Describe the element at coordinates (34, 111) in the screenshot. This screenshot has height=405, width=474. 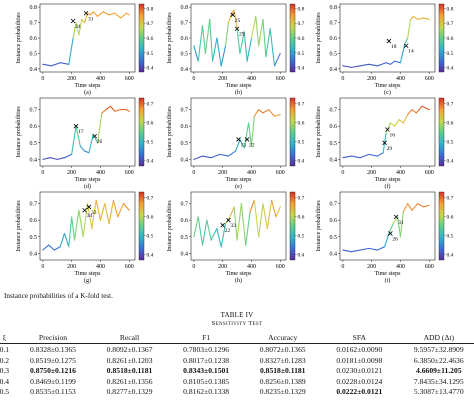
I see `y-tick-label: 0.7` at that location.